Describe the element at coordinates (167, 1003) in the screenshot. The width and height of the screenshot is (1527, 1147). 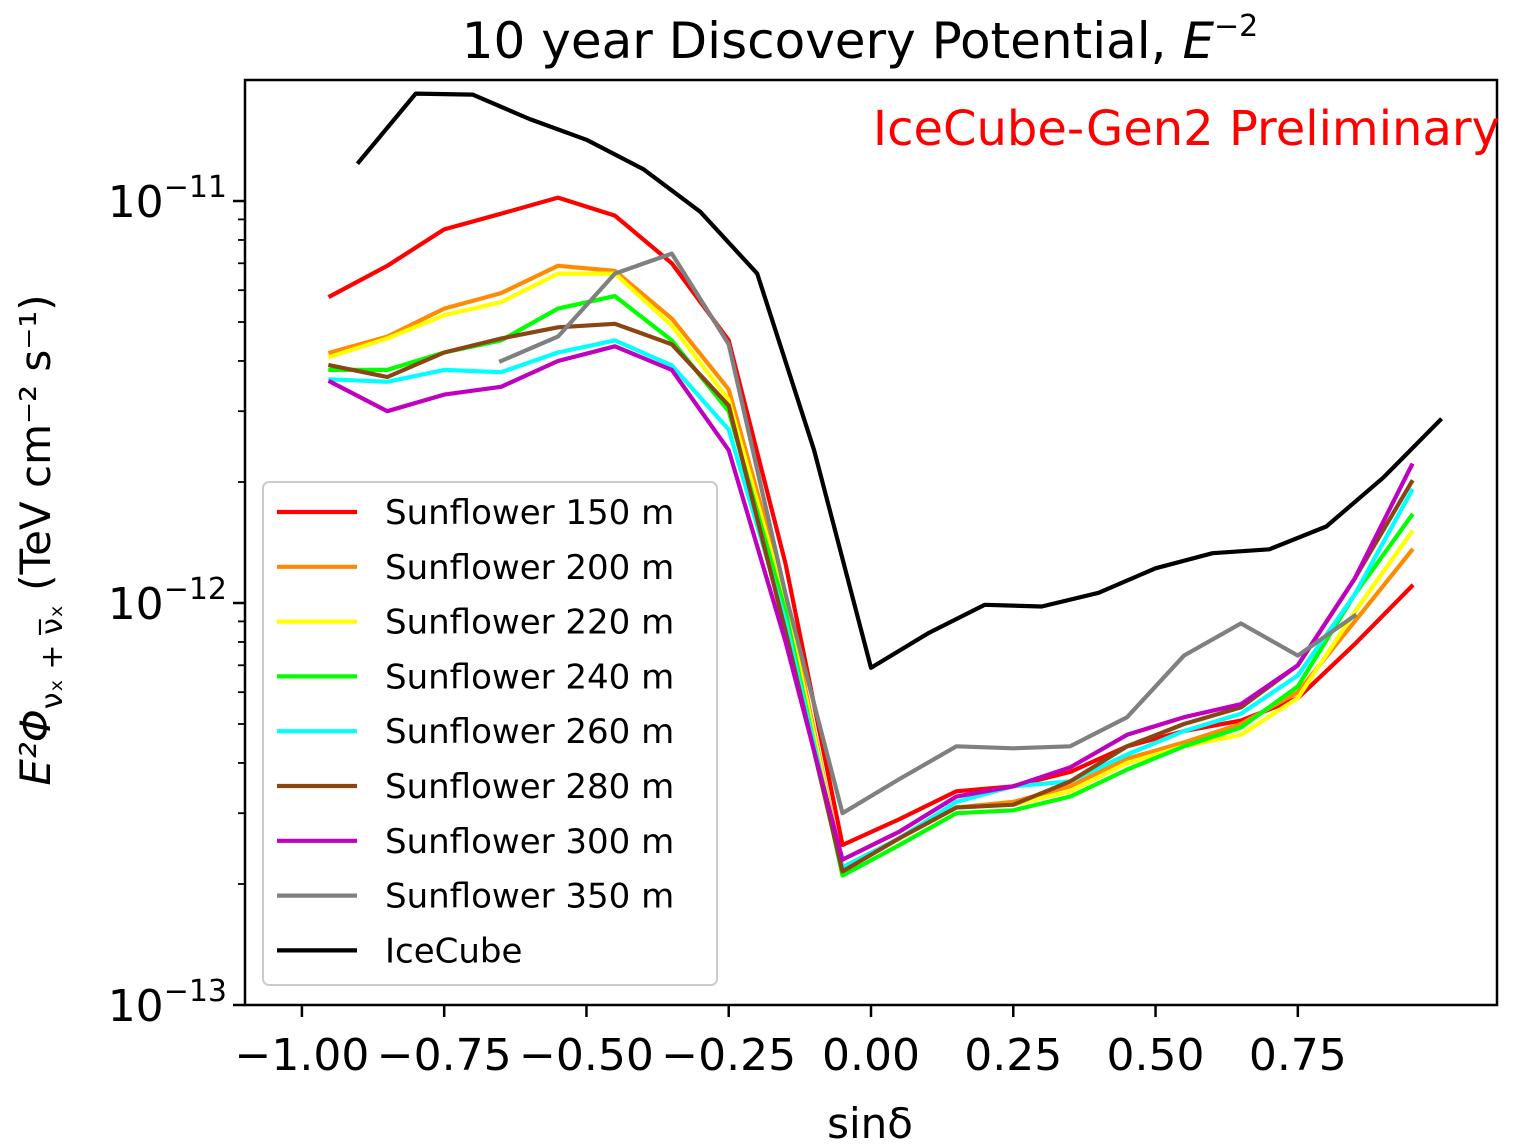
I see `y-tick-label: 10−13` at that location.